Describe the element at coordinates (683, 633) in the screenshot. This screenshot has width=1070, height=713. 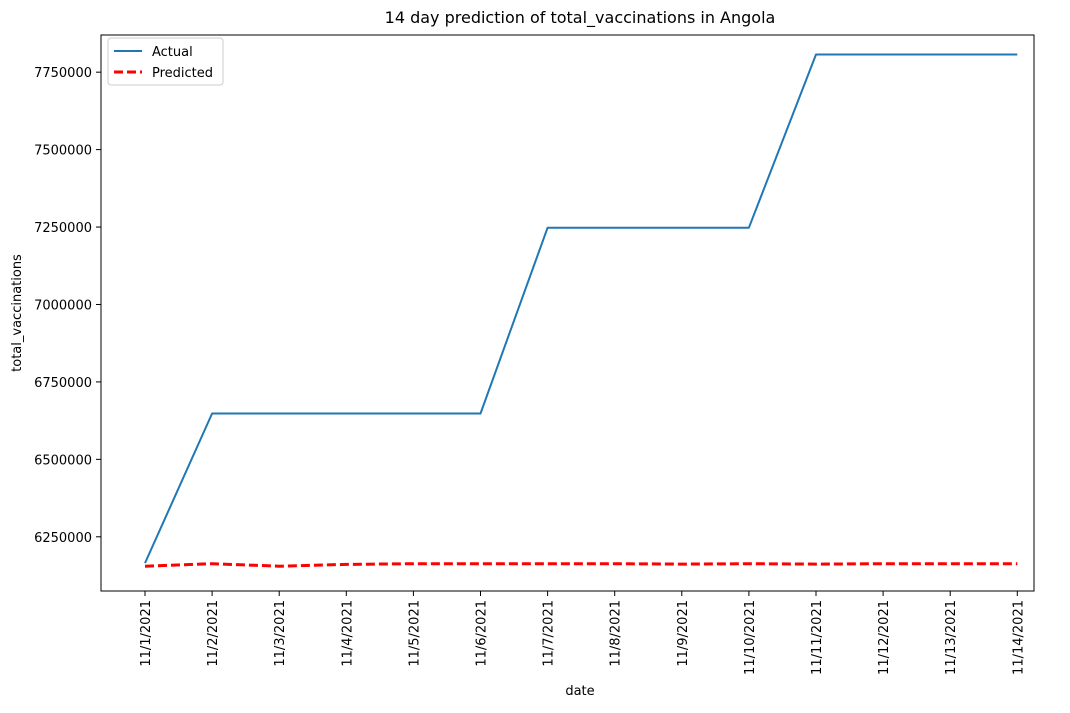
I see `x-tick-label: 11/9/2021` at that location.